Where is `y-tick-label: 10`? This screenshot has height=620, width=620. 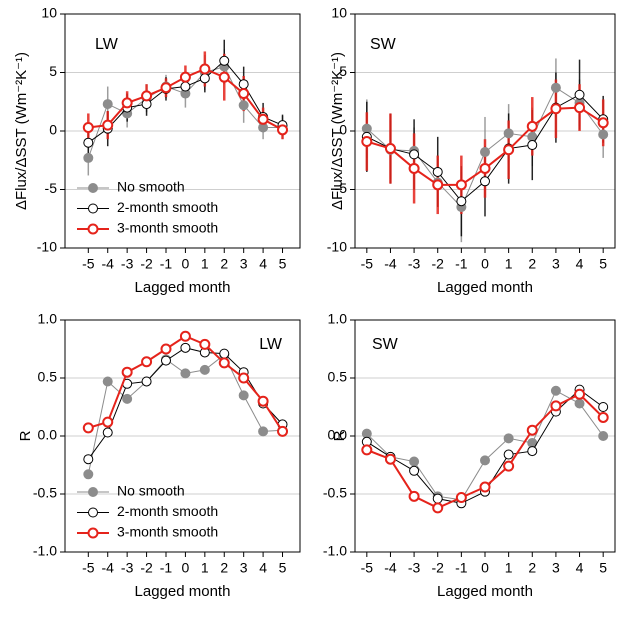
y-tick-label: 10 is located at coordinates (49, 13).